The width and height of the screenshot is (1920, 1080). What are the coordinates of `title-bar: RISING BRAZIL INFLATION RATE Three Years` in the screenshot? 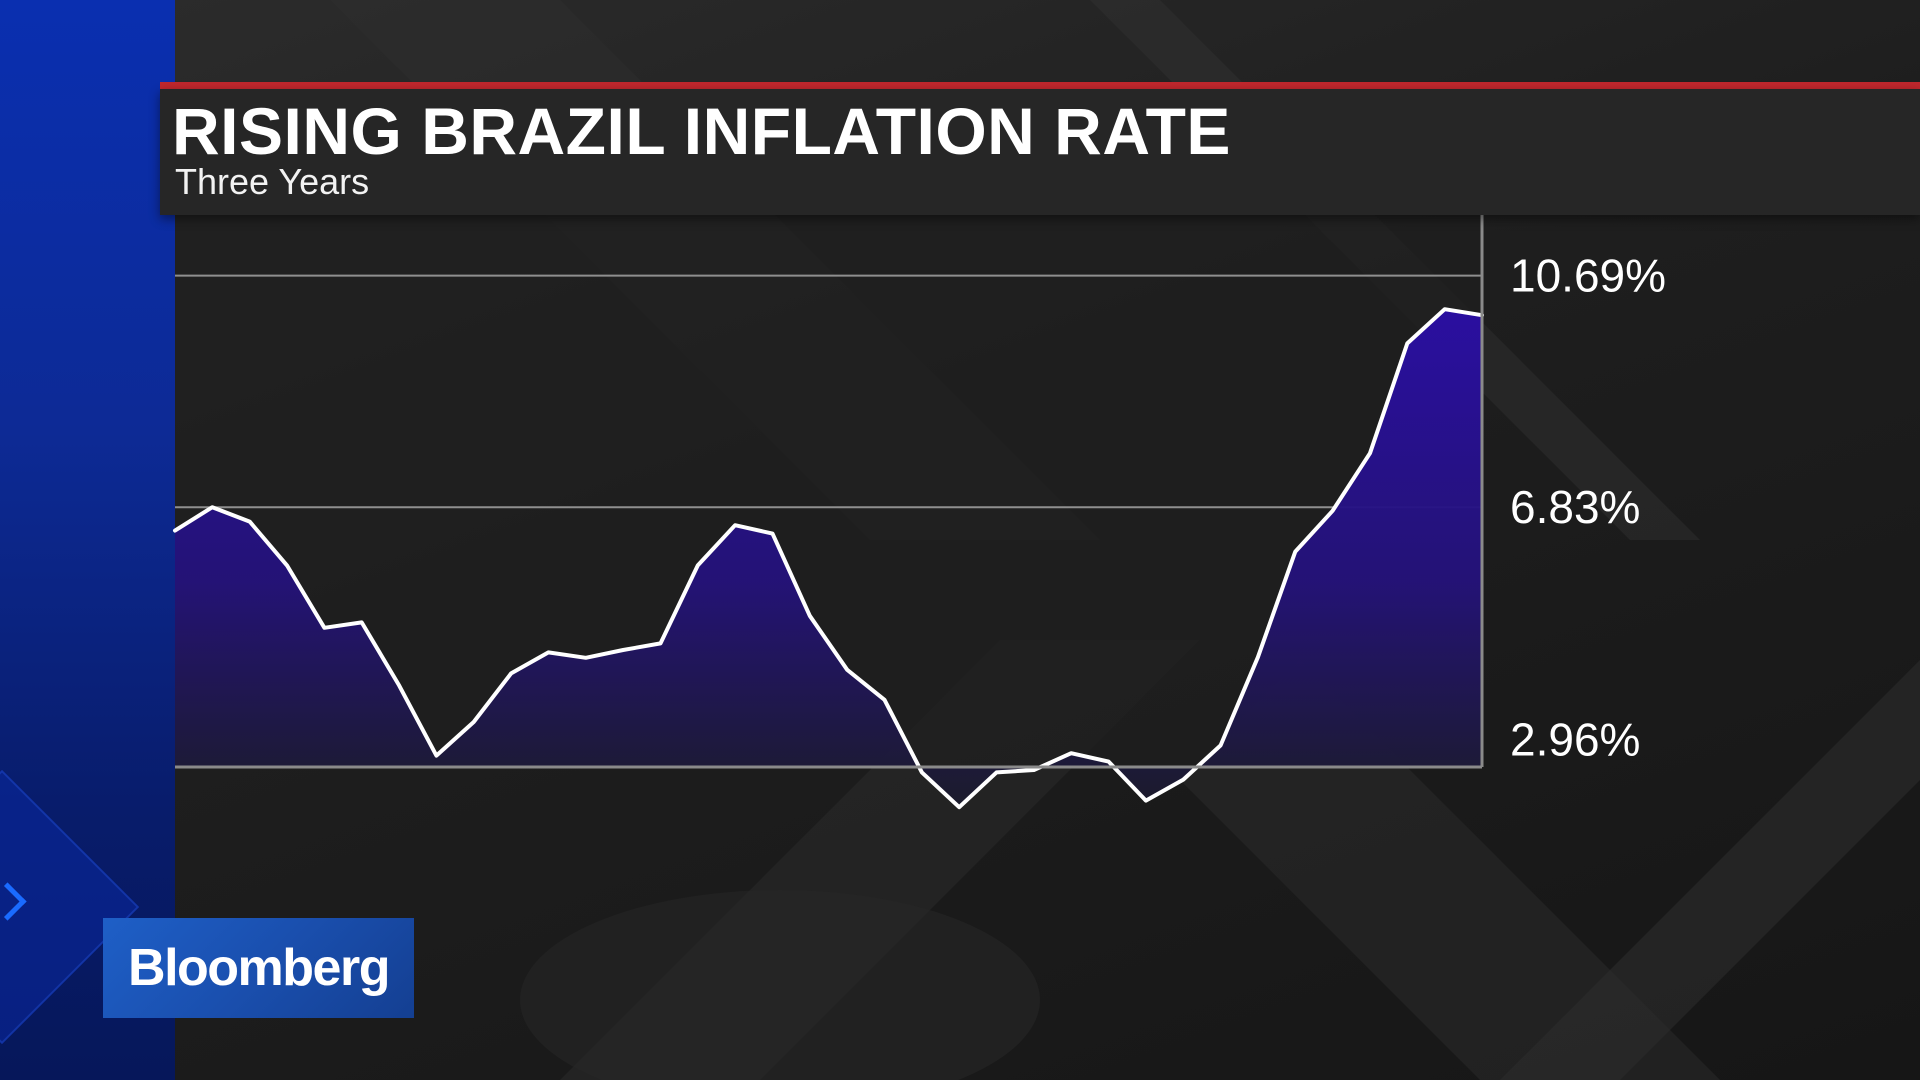 It's located at (1040, 152).